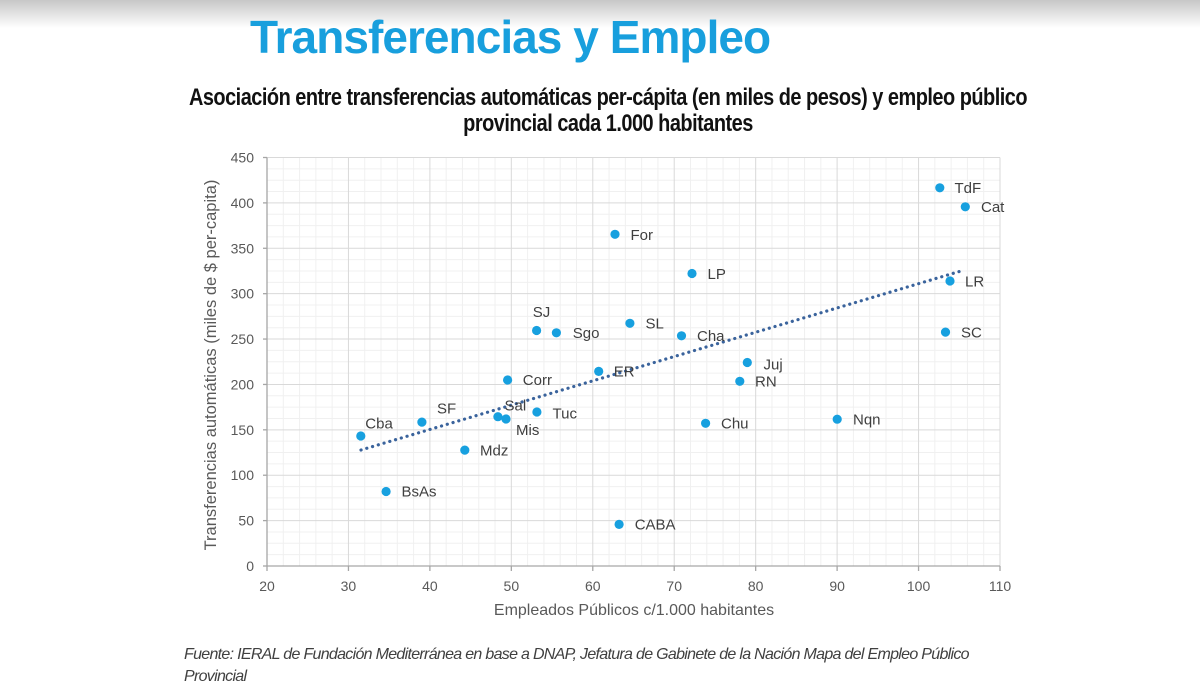  I want to click on svg-text: CABA, so click(655, 525).